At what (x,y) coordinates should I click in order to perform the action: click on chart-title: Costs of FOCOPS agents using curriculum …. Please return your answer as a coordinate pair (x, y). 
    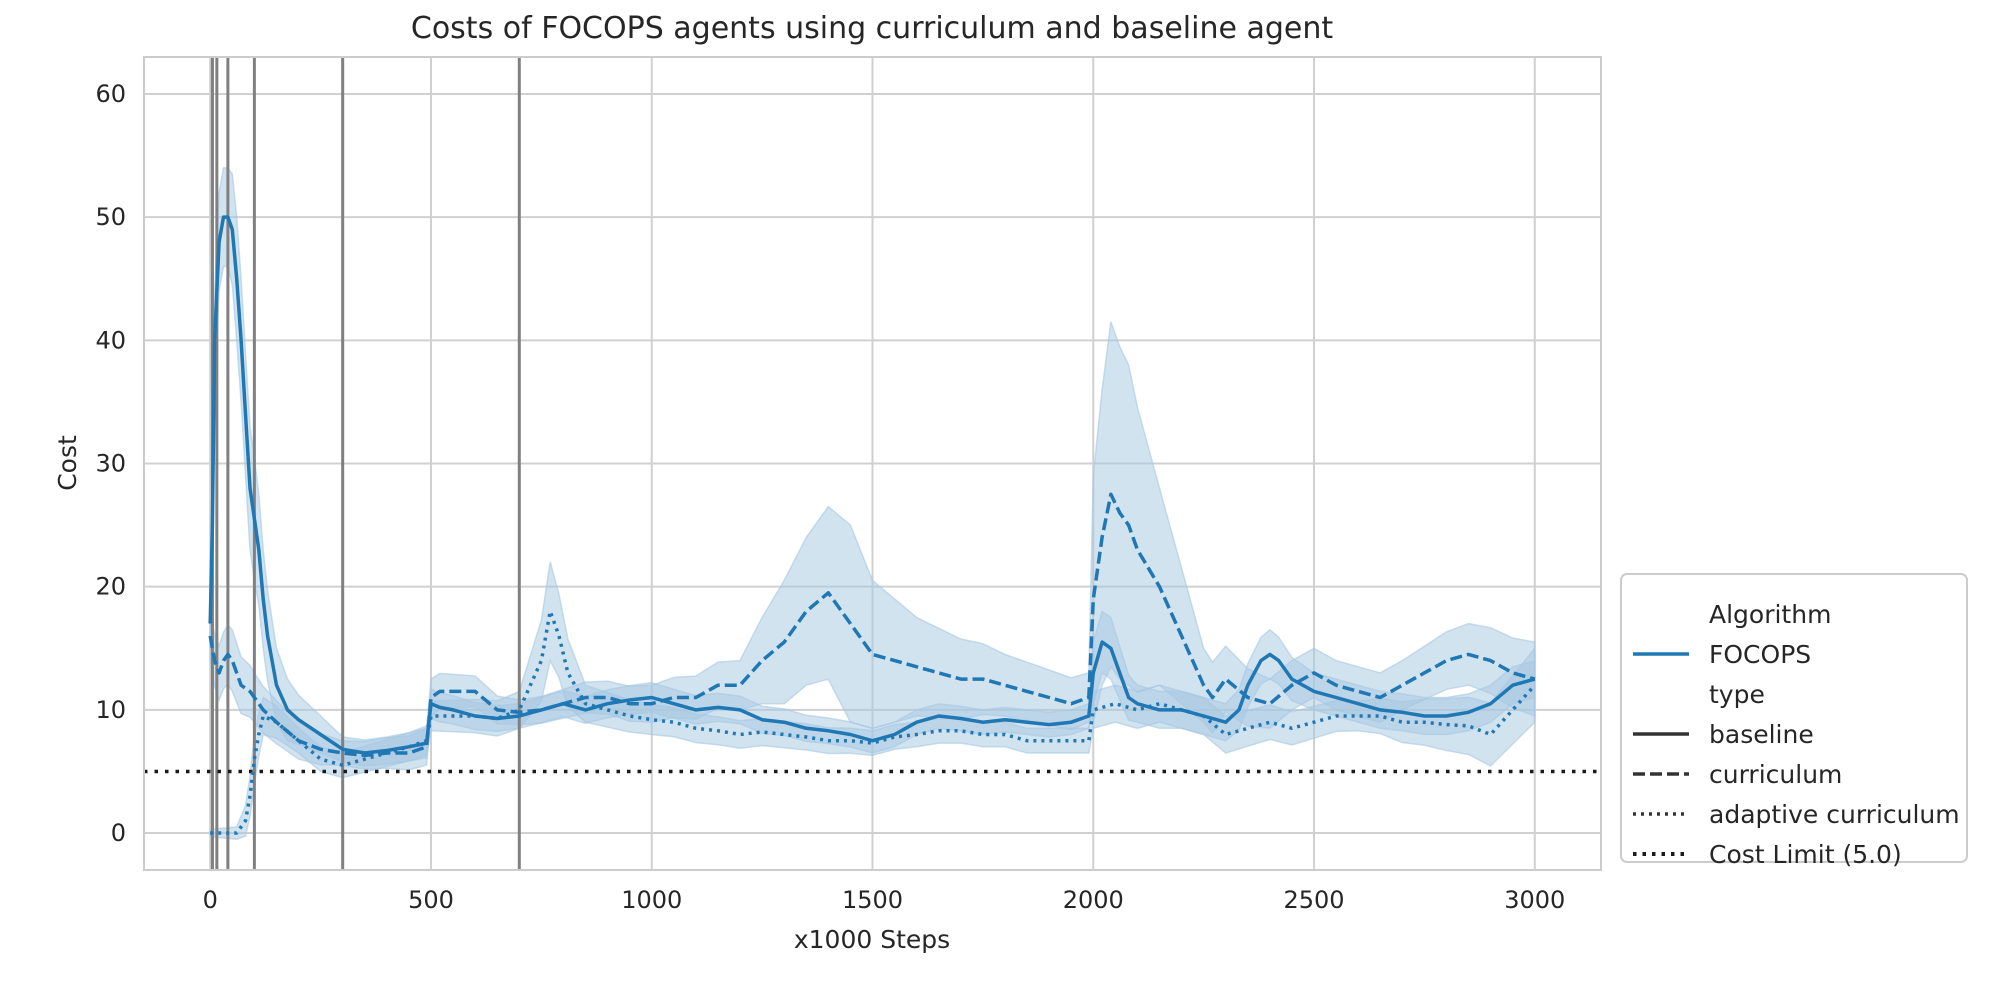
    Looking at the image, I should click on (872, 28).